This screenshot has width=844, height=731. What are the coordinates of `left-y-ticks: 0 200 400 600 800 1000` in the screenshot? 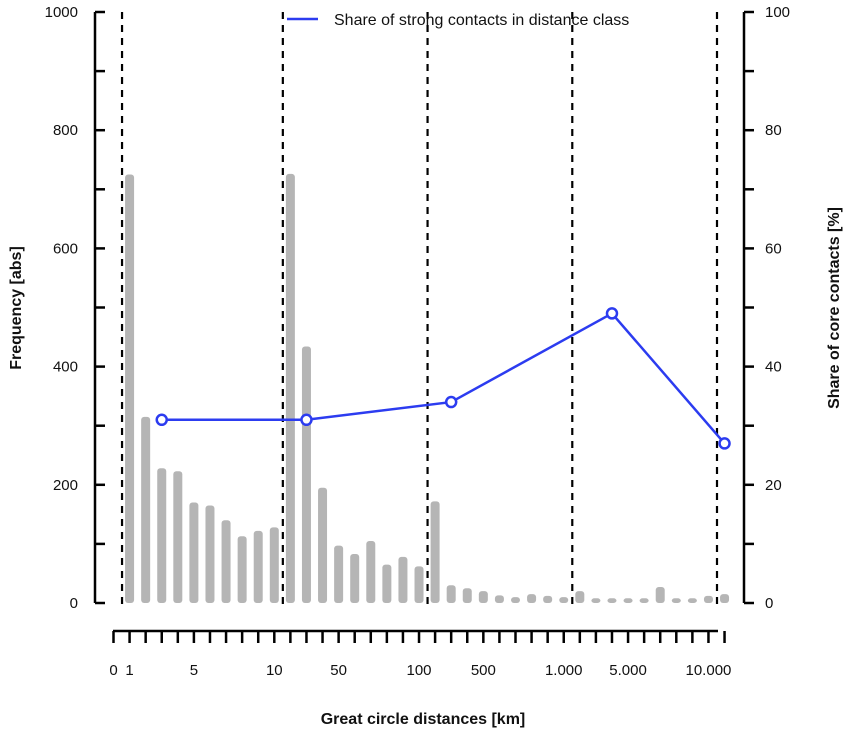 It's located at (75, 308).